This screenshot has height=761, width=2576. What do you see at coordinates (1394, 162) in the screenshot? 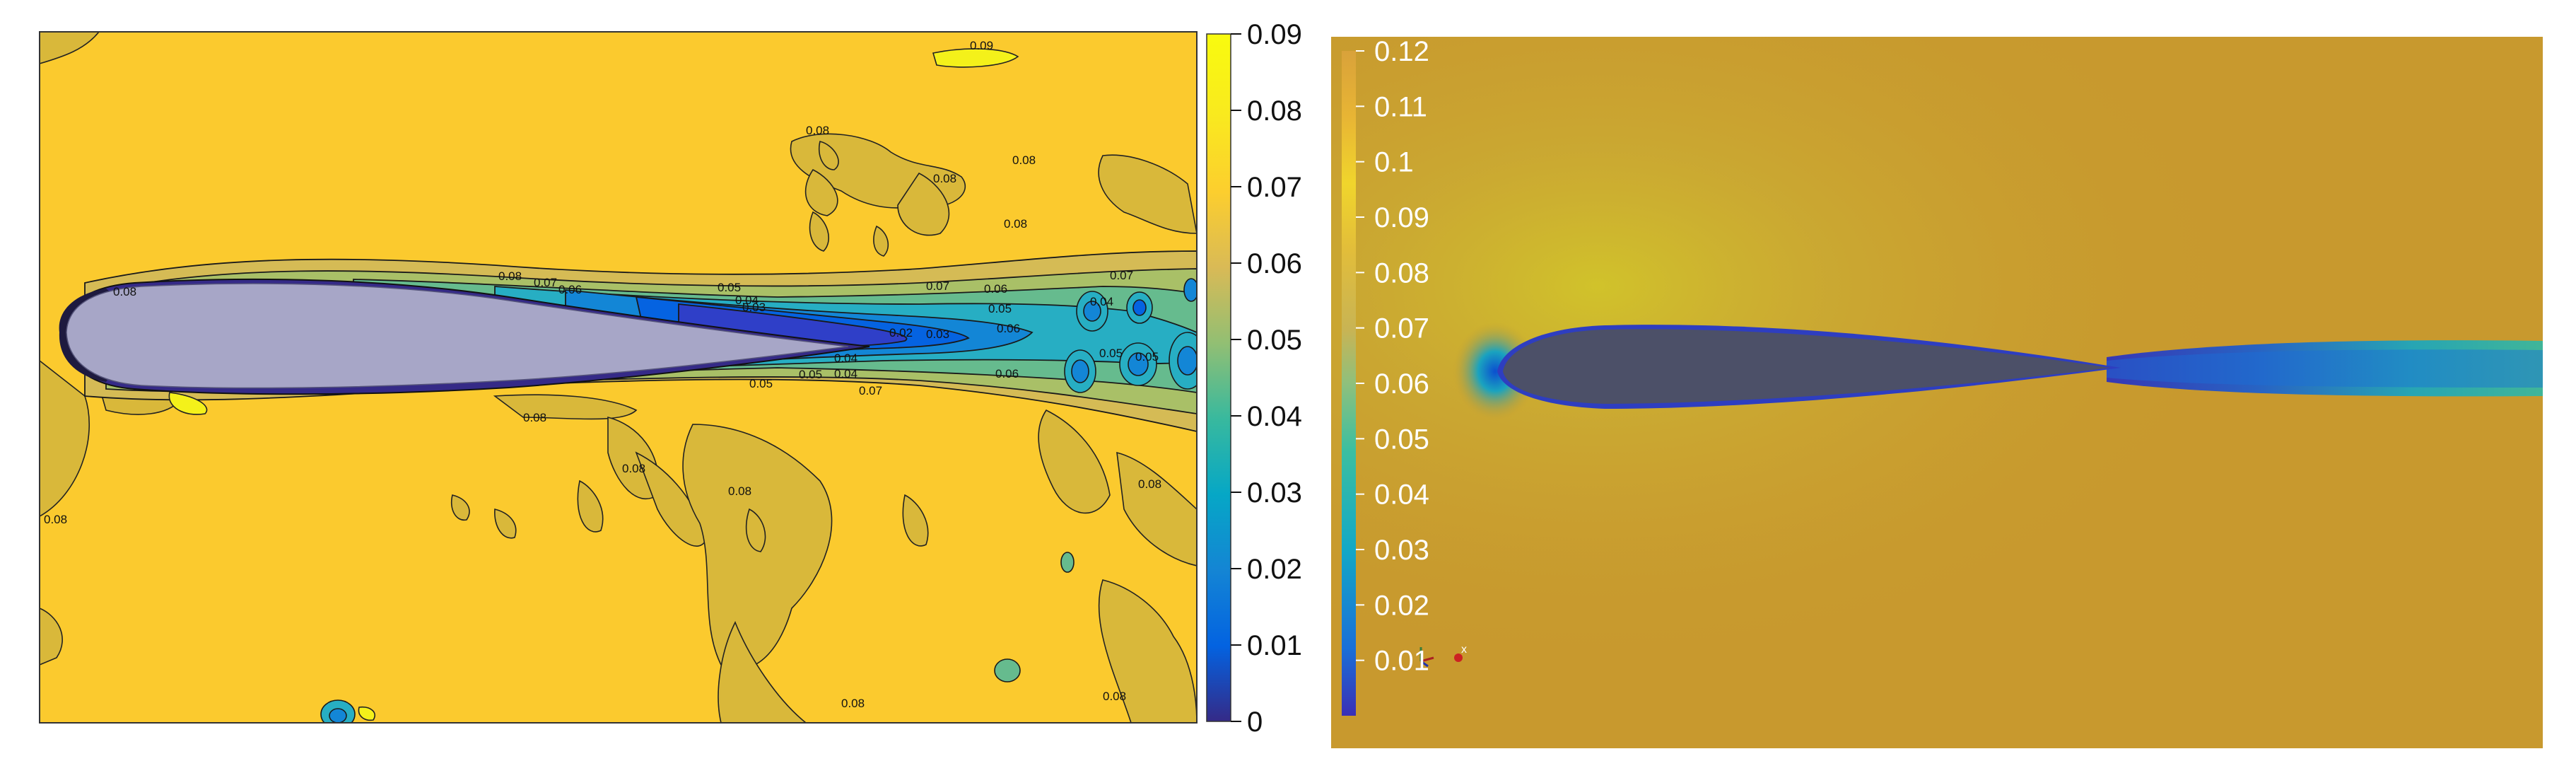
I see `right-colorbar-tick-label: 0.1` at bounding box center [1394, 162].